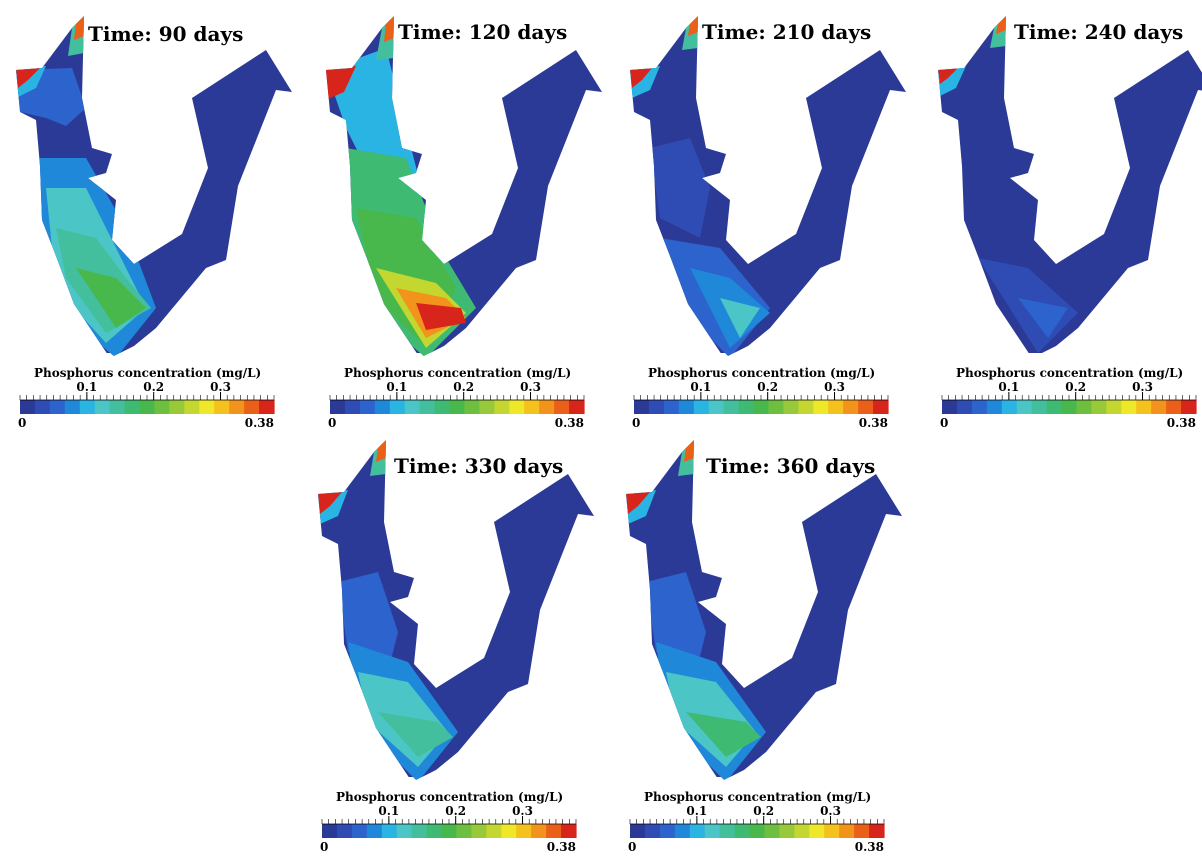  What do you see at coordinates (791, 466) in the screenshot?
I see `time-label: Time: 360 days` at bounding box center [791, 466].